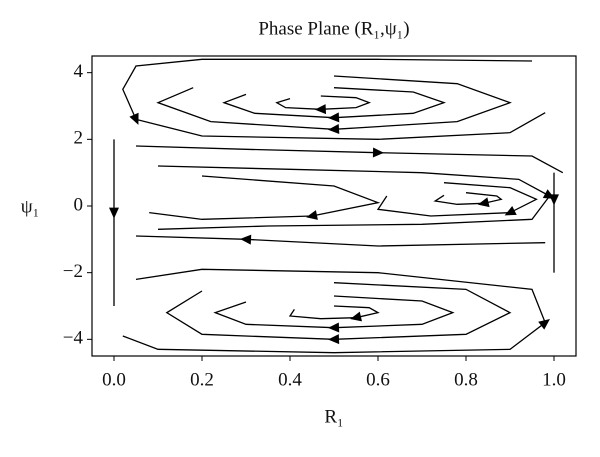 Image resolution: width=600 pixels, height=457 pixels. I want to click on x-tick-label: 0.8, so click(466, 379).